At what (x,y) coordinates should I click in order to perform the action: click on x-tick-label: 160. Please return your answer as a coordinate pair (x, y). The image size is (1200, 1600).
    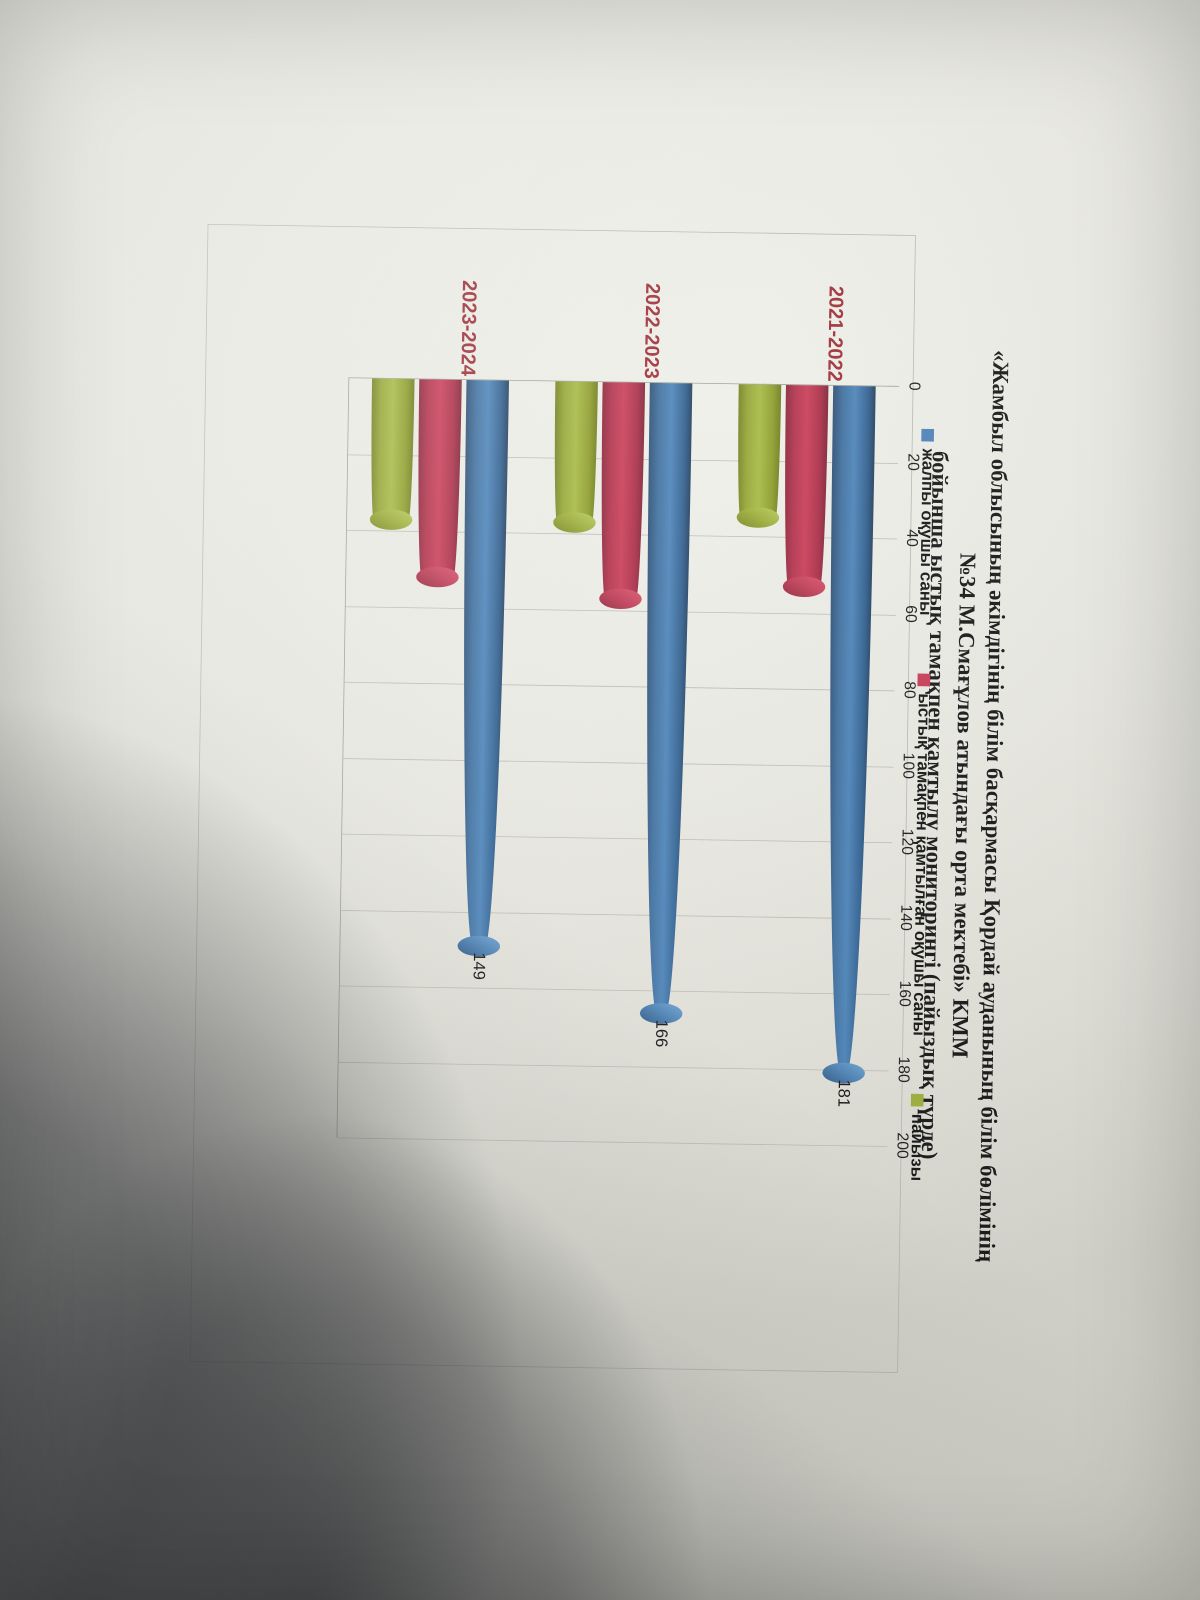
    Looking at the image, I should click on (904, 993).